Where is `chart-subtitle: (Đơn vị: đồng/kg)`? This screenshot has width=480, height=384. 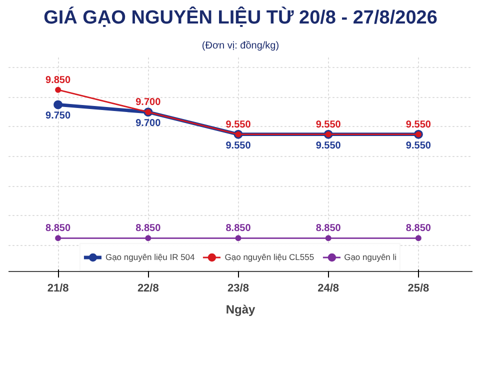
chart-subtitle: (Đơn vị: đồng/kg) is located at coordinates (241, 46).